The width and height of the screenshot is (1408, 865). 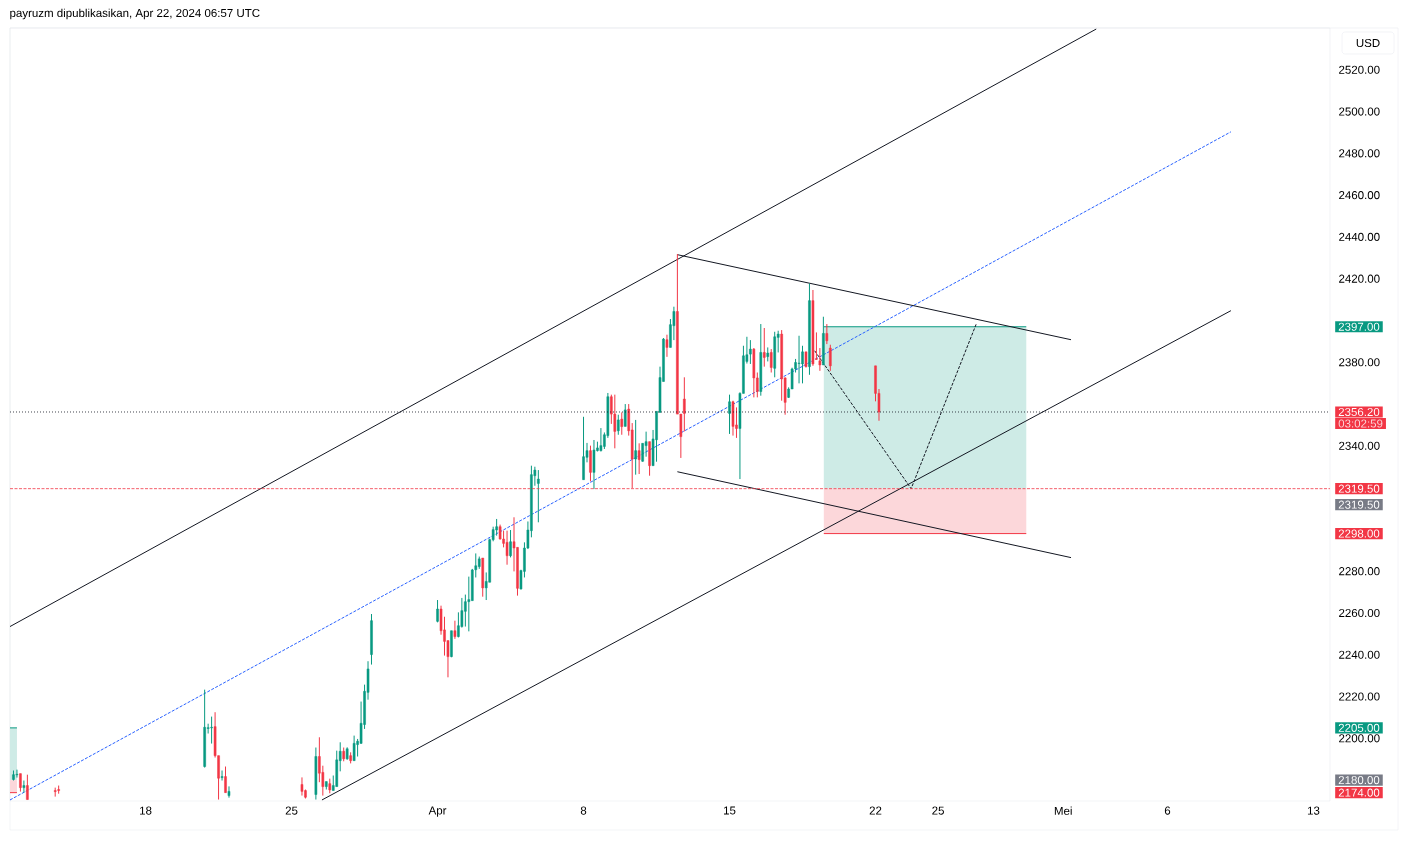 What do you see at coordinates (1359, 111) in the screenshot?
I see `y-tick-label: 2500.00` at bounding box center [1359, 111].